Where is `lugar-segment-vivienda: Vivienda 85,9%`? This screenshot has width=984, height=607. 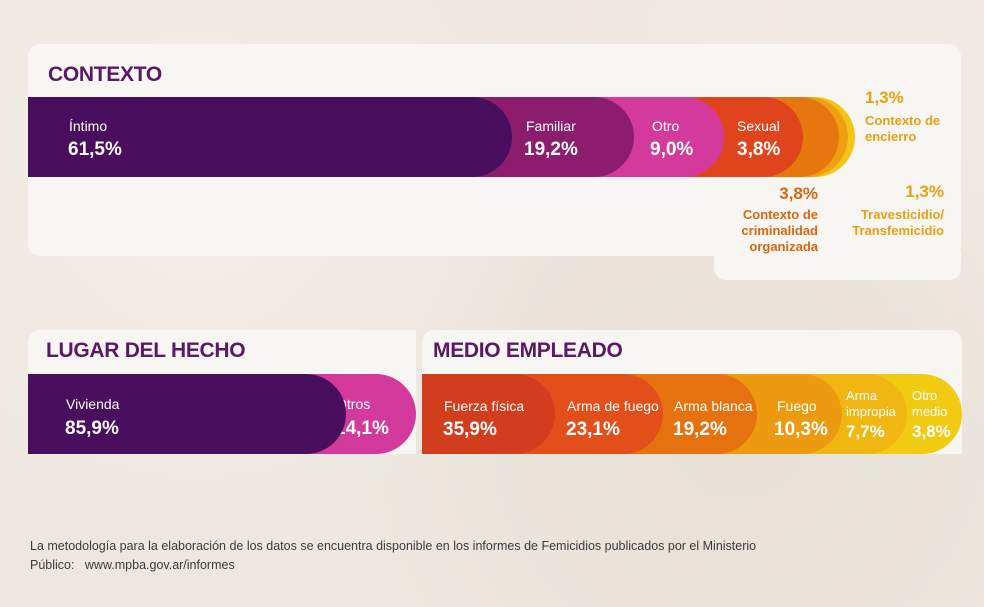
lugar-segment-vivienda: Vivienda 85,9% is located at coordinates (187, 414).